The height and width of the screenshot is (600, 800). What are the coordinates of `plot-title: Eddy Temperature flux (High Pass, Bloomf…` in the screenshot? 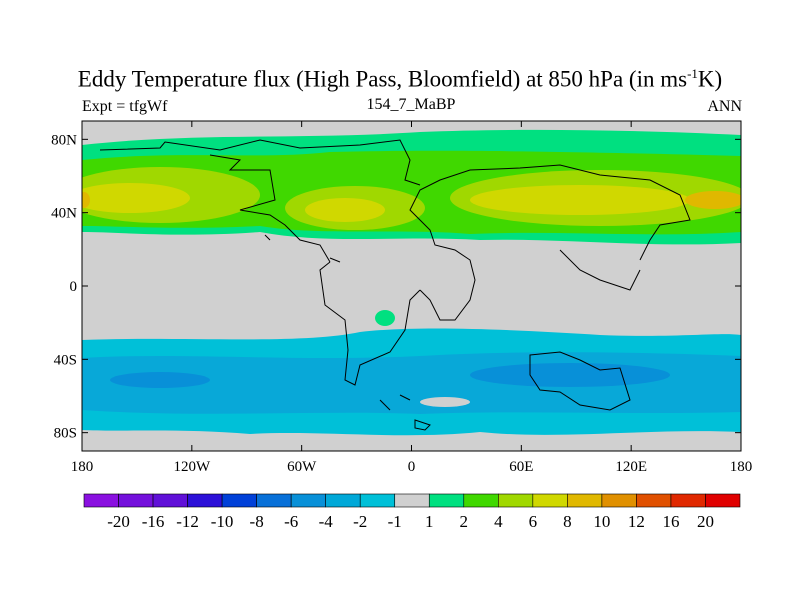 It's located at (400, 79).